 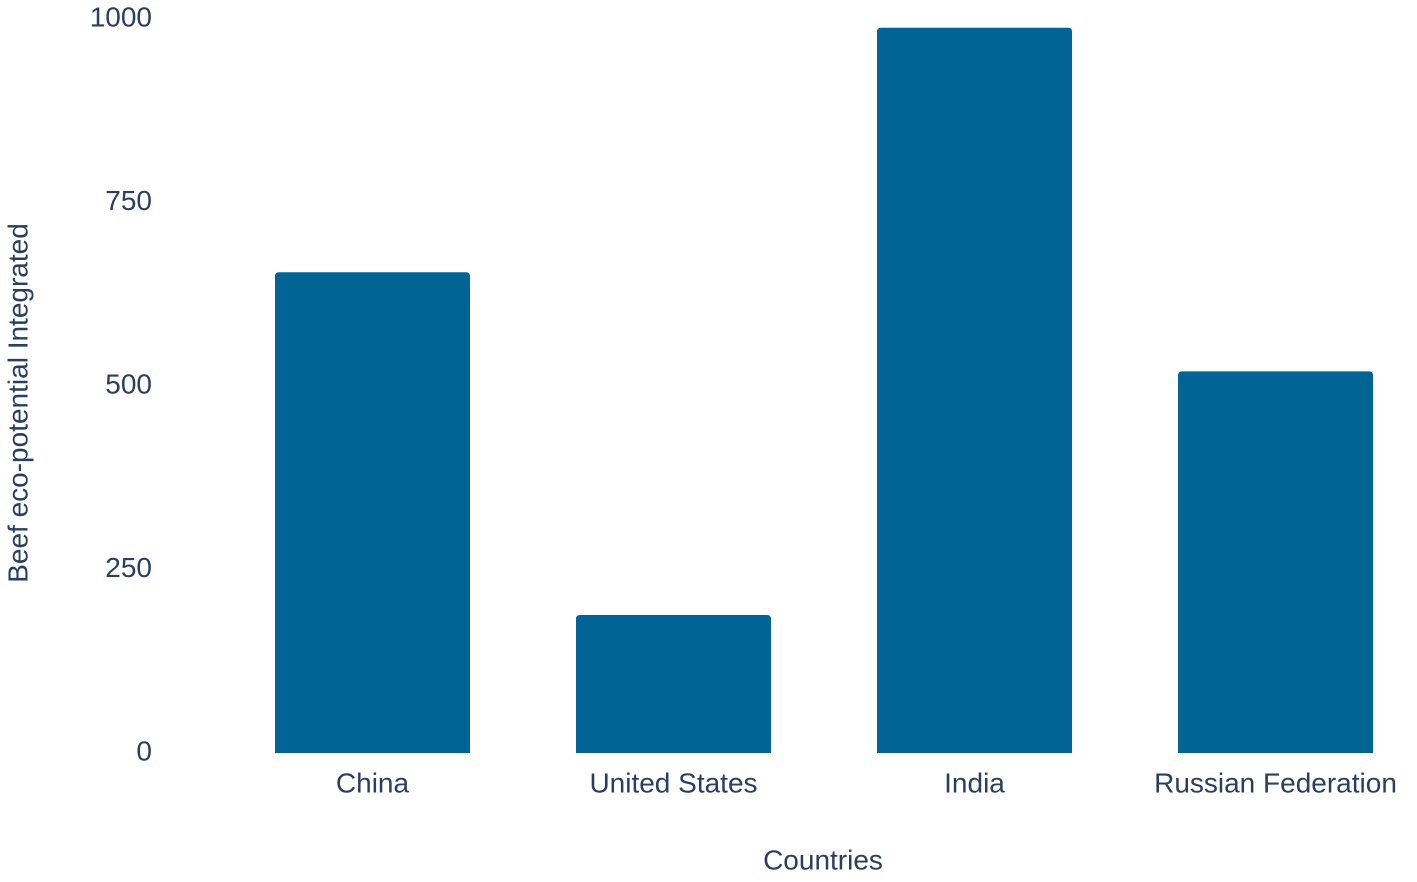 What do you see at coordinates (673, 782) in the screenshot?
I see `x-tick-label: United States` at bounding box center [673, 782].